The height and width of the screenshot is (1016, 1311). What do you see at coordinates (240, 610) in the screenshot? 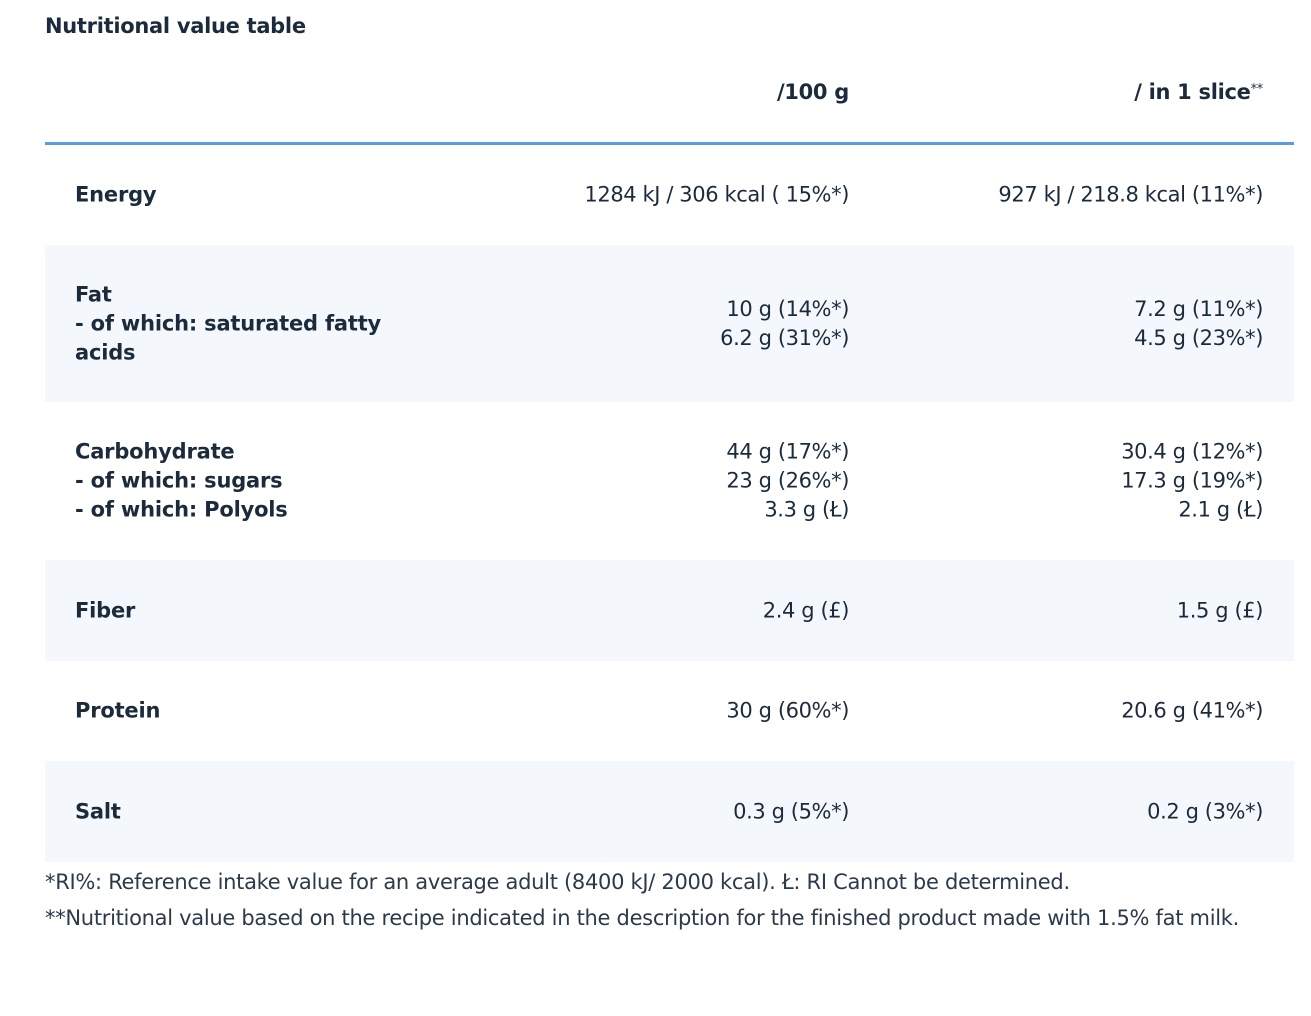
I see `nutrient-label: Fiber` at bounding box center [240, 610].